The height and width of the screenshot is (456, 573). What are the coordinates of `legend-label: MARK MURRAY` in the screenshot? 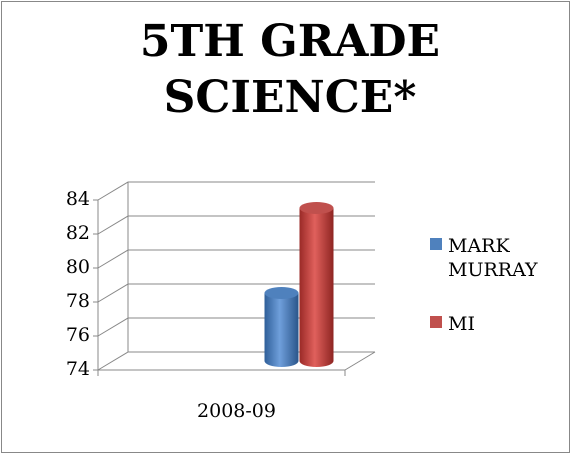 It's located at (493, 258).